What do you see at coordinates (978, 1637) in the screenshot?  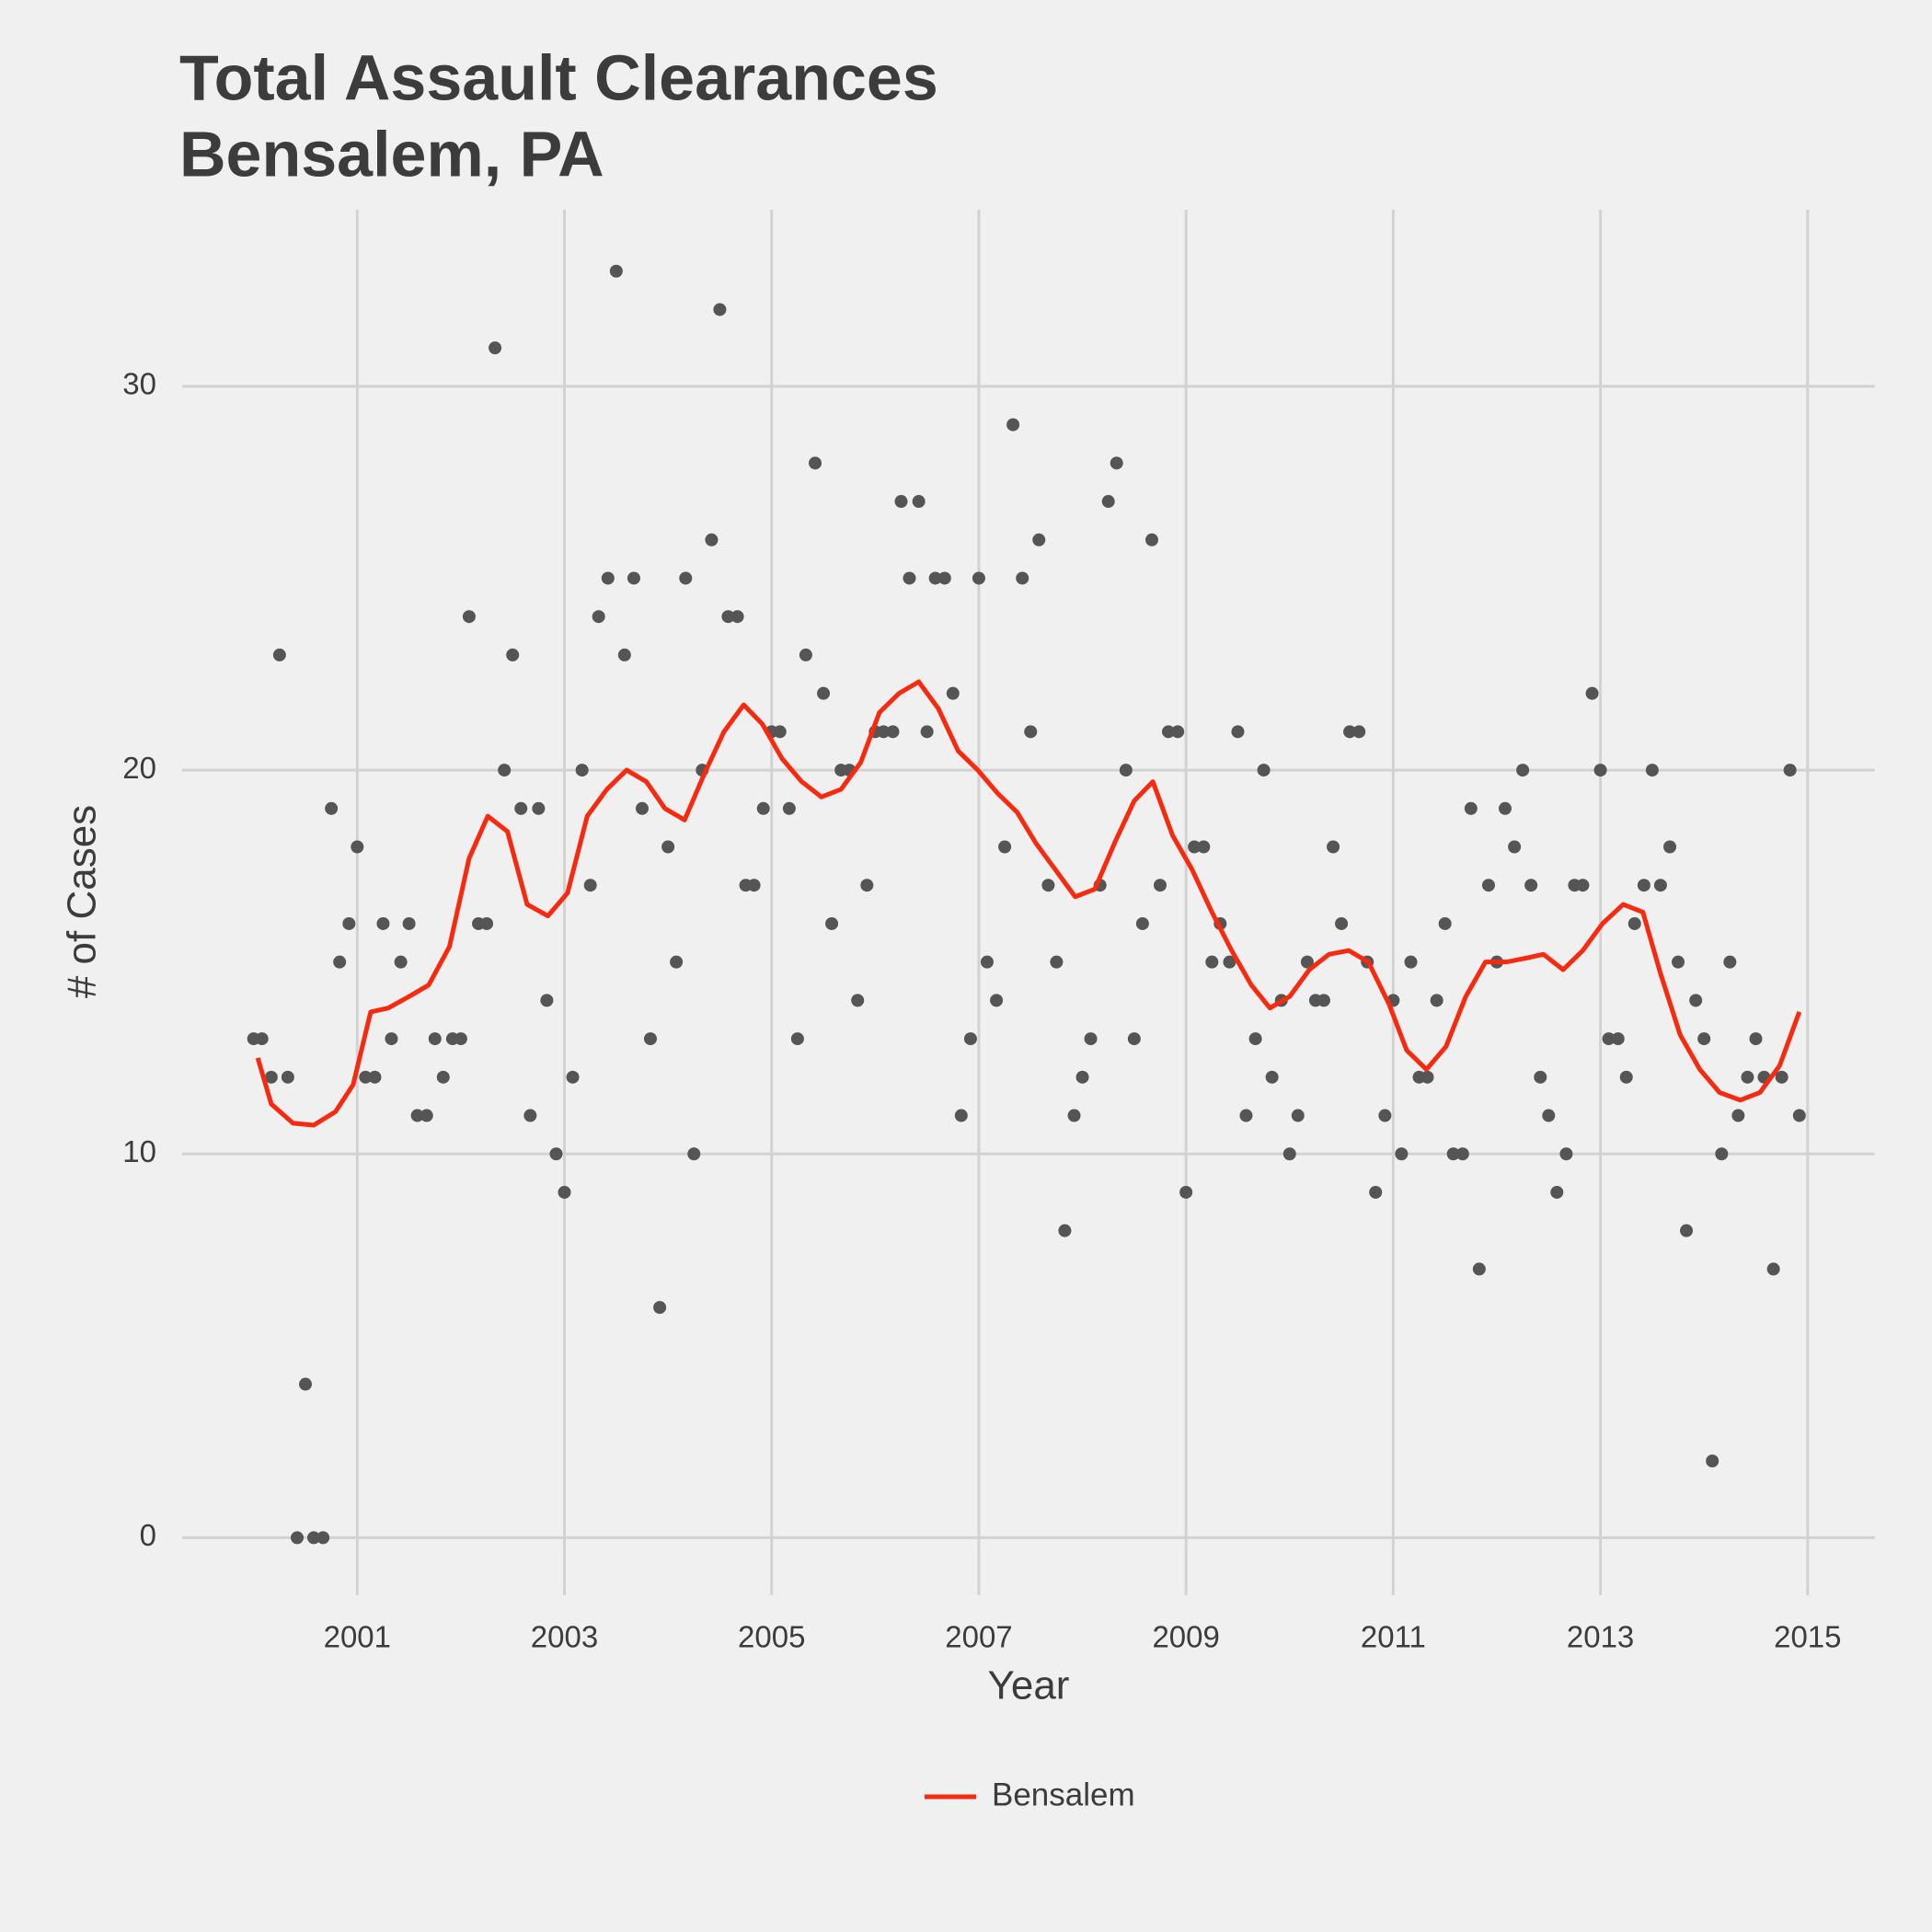 I see `x-tick-label: 2007` at bounding box center [978, 1637].